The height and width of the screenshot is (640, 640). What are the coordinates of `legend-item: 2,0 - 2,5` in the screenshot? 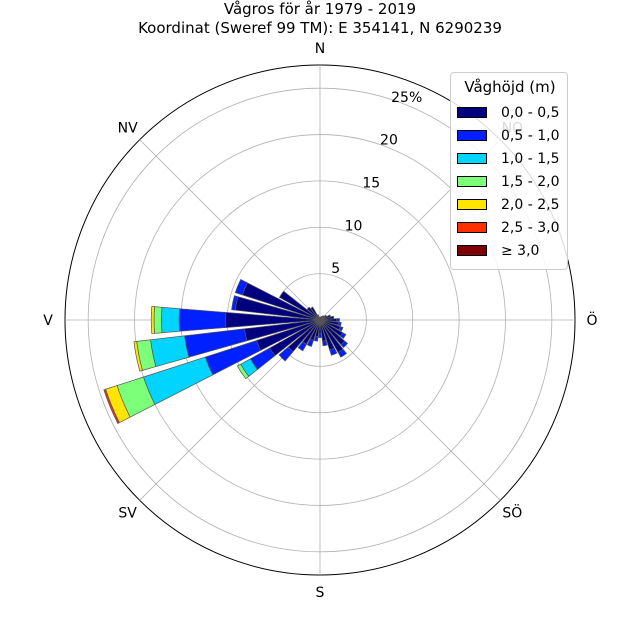 It's located at (511, 205).